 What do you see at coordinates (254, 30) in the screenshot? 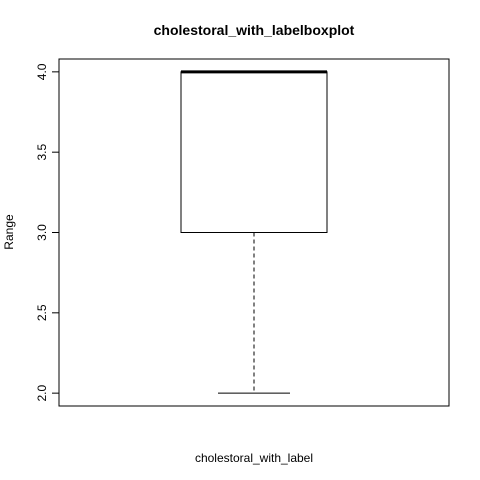
I see `chart-title: cholestoral_with_labelboxplot` at bounding box center [254, 30].